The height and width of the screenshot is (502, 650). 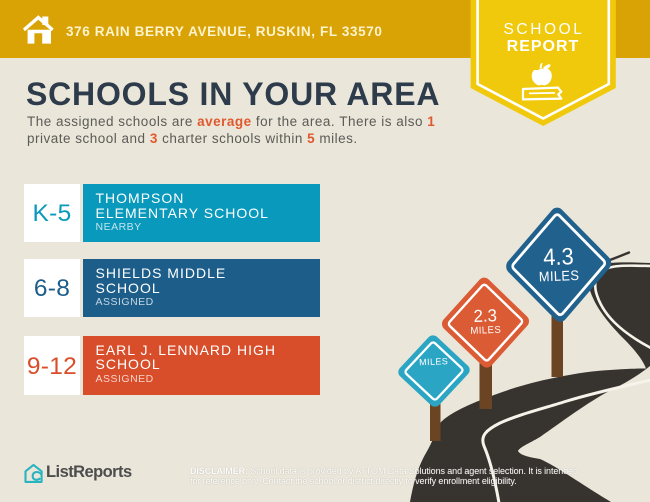 I want to click on svg-text: 4.3, so click(x=558, y=256).